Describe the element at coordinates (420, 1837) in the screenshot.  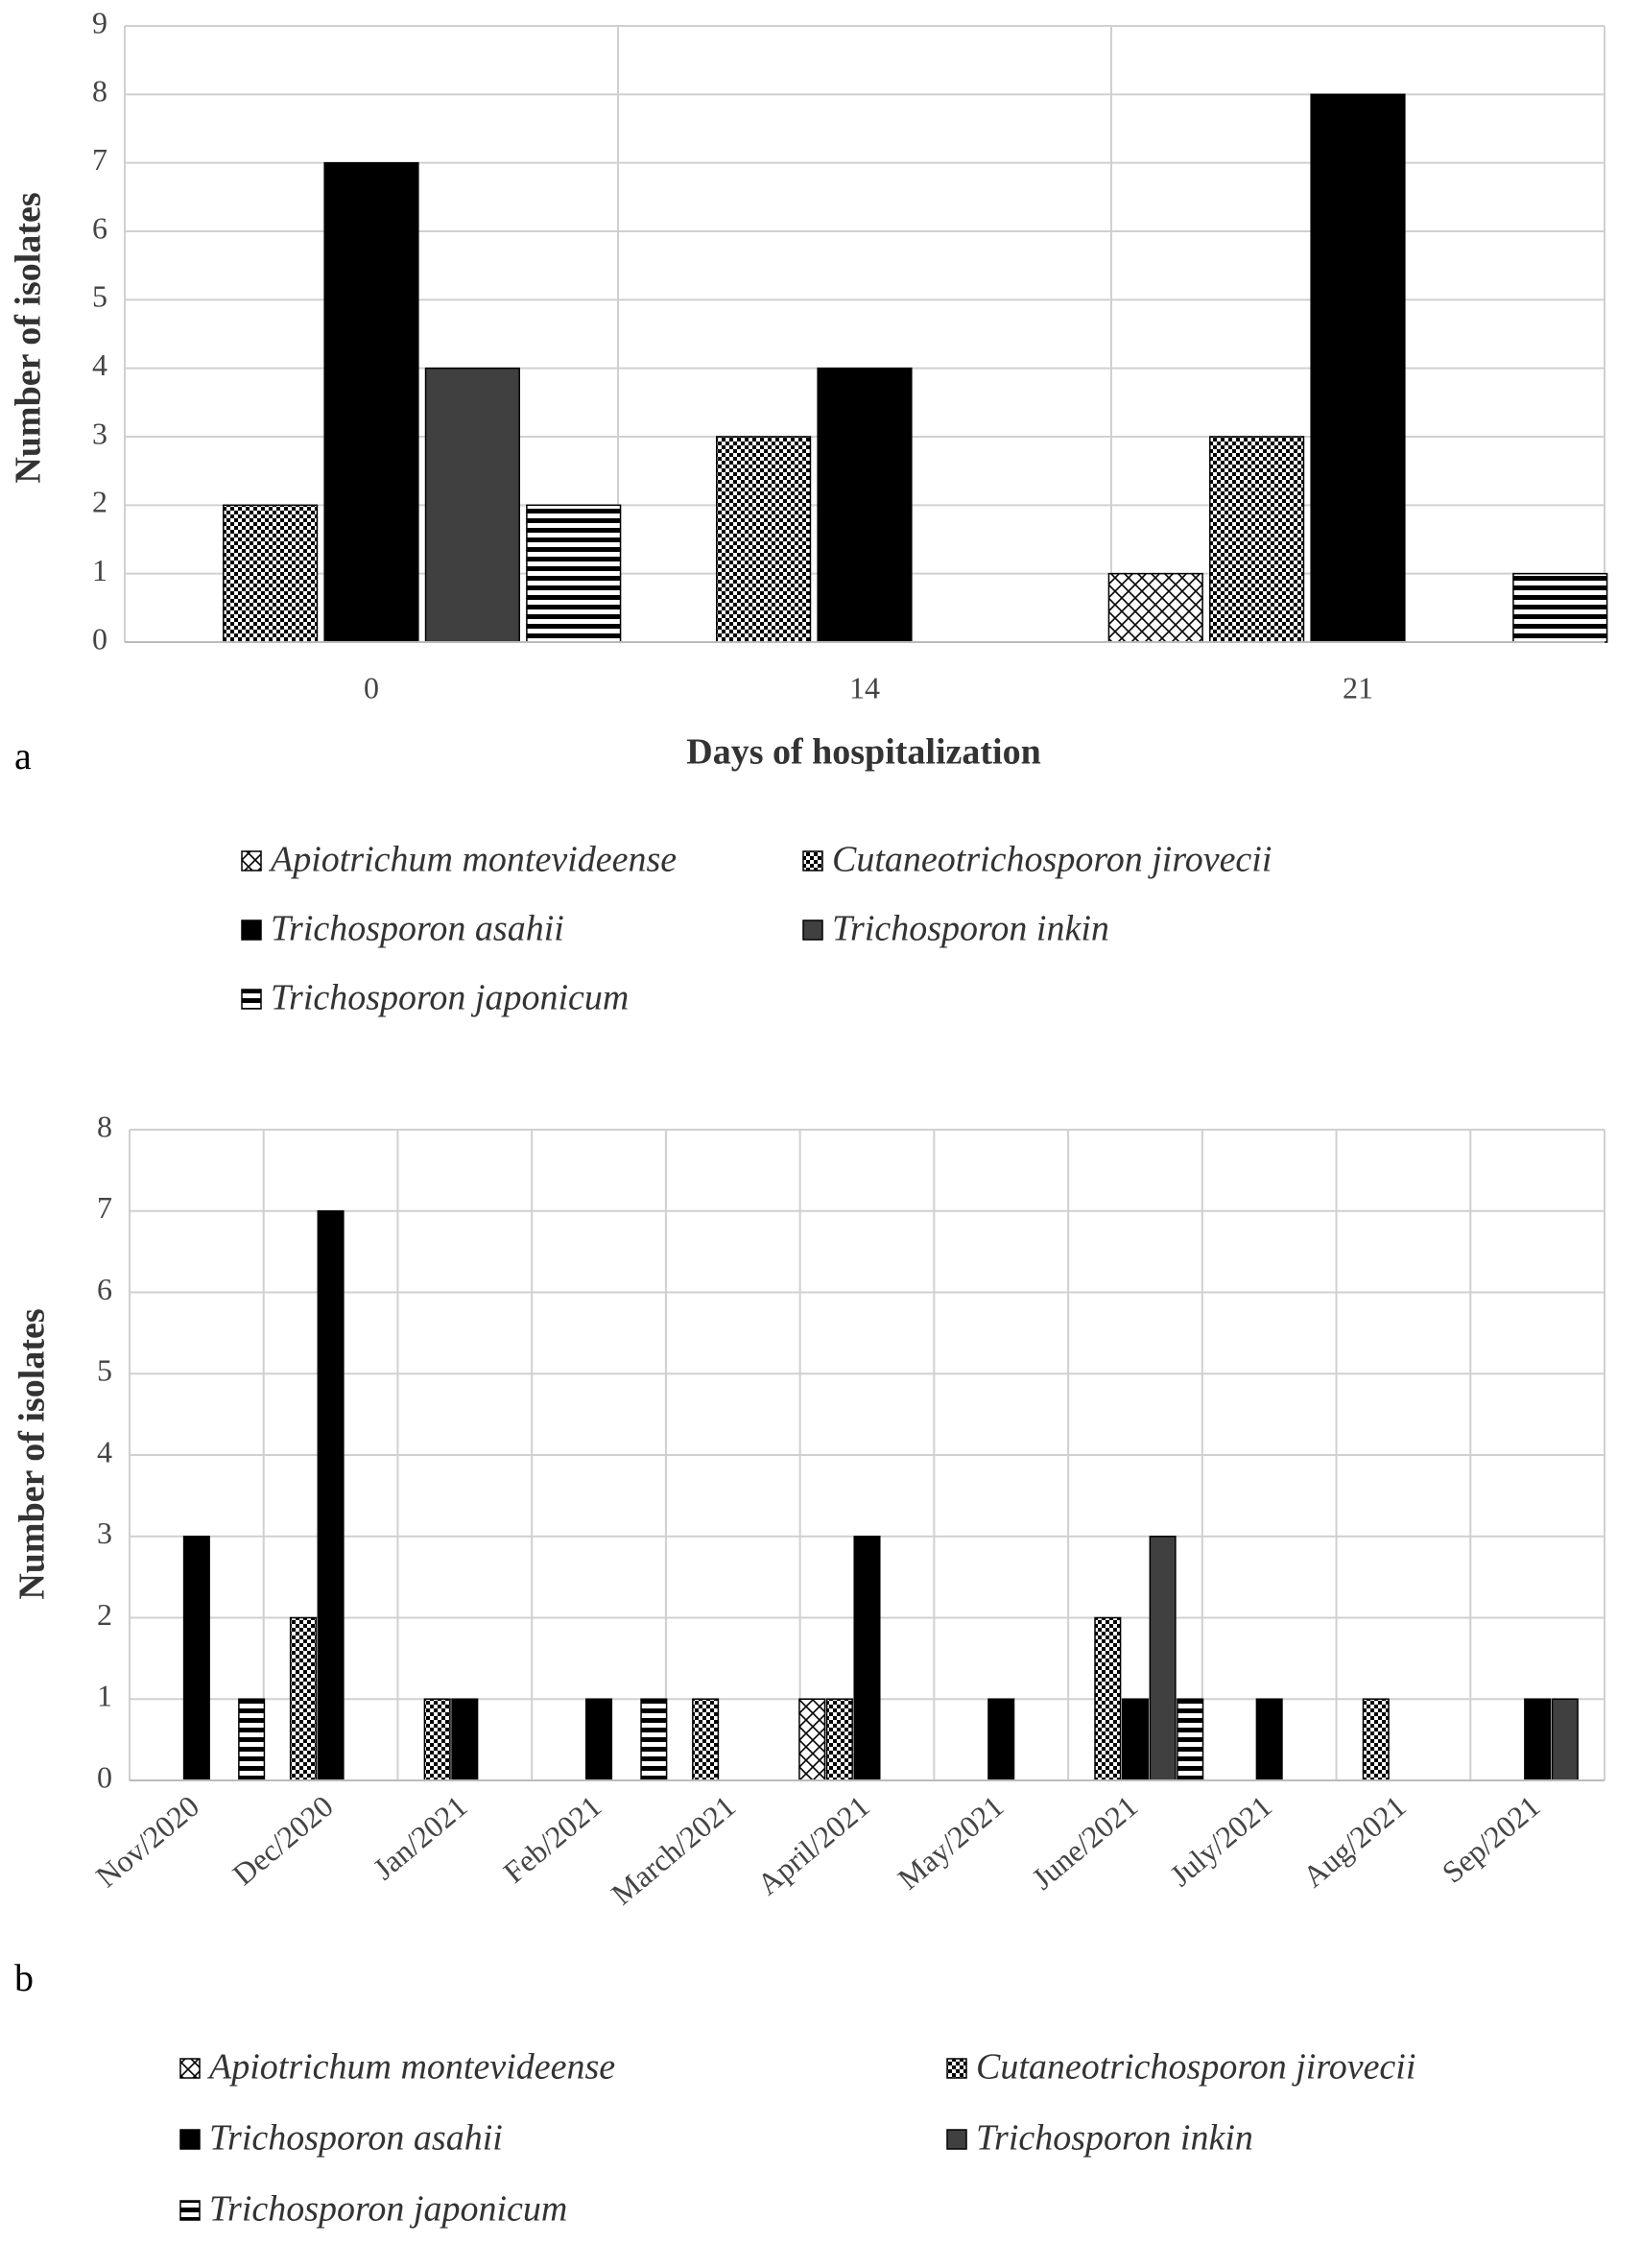
I see `x-tick-label: Jan/2021` at that location.